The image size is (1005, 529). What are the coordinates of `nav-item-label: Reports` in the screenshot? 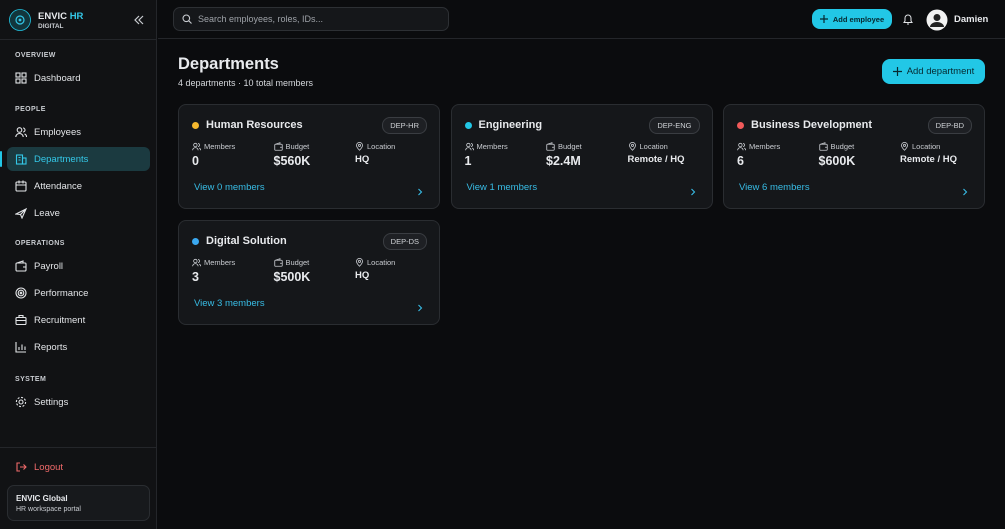 It's located at (51, 347).